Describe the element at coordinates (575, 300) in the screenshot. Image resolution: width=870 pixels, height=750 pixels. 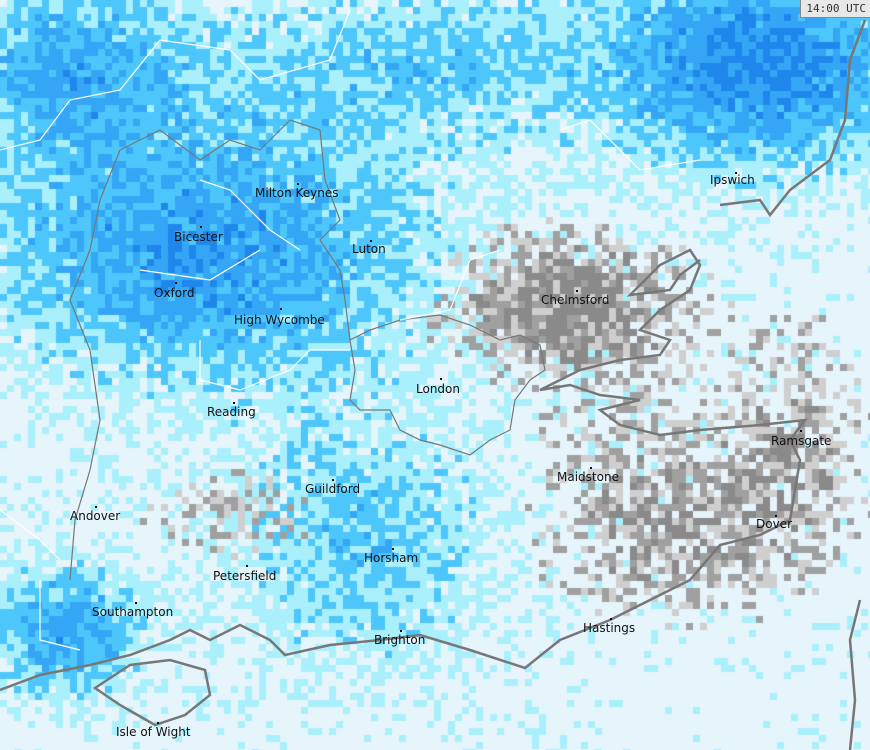
I see `city-label: Chelmsford` at that location.